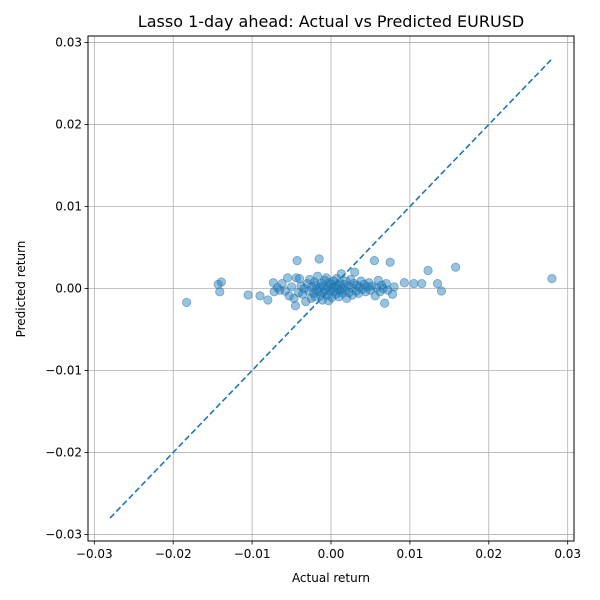  Describe the element at coordinates (252, 554) in the screenshot. I see `x-tick-label: −0.01` at that location.